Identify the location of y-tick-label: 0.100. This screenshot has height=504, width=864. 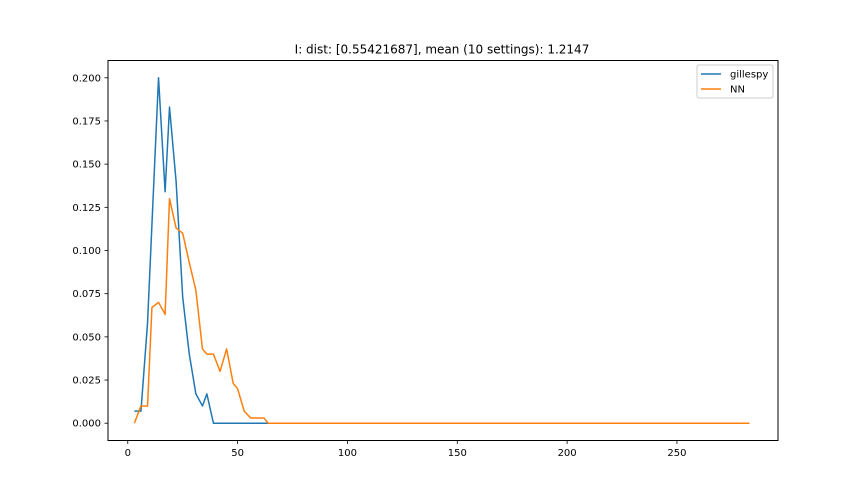
(86, 251).